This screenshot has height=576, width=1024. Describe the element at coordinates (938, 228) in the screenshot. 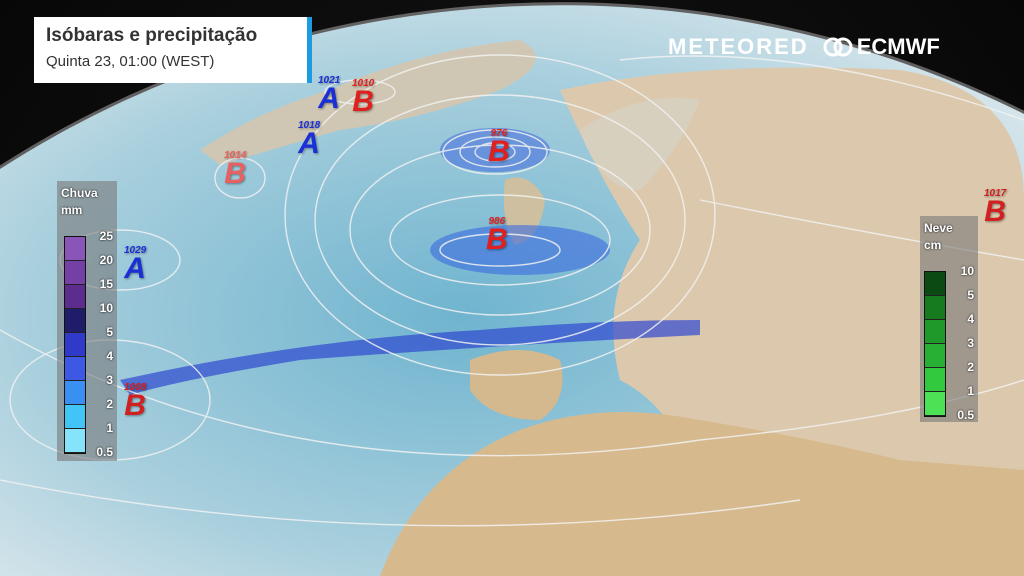

I see `snow-legend-title: Neve` at that location.